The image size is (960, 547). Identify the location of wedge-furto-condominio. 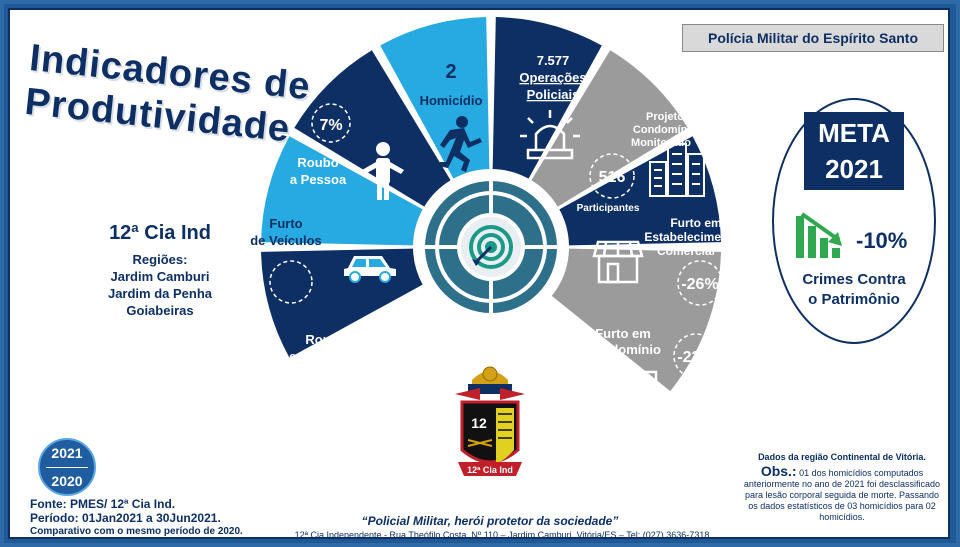
(636, 320).